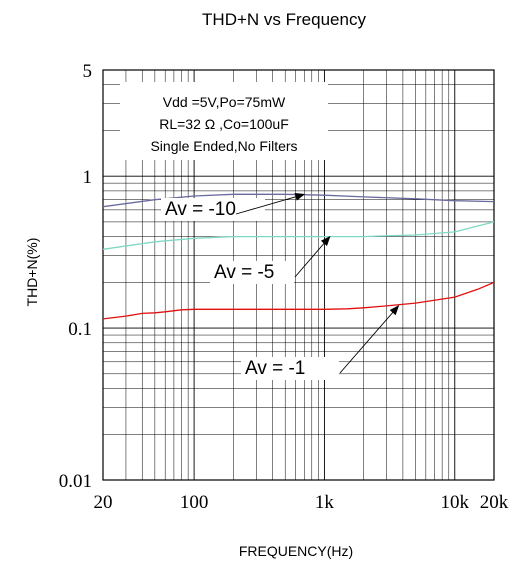  What do you see at coordinates (224, 124) in the screenshot?
I see `condition-line: RL=32 Ω ,Co=100uF` at bounding box center [224, 124].